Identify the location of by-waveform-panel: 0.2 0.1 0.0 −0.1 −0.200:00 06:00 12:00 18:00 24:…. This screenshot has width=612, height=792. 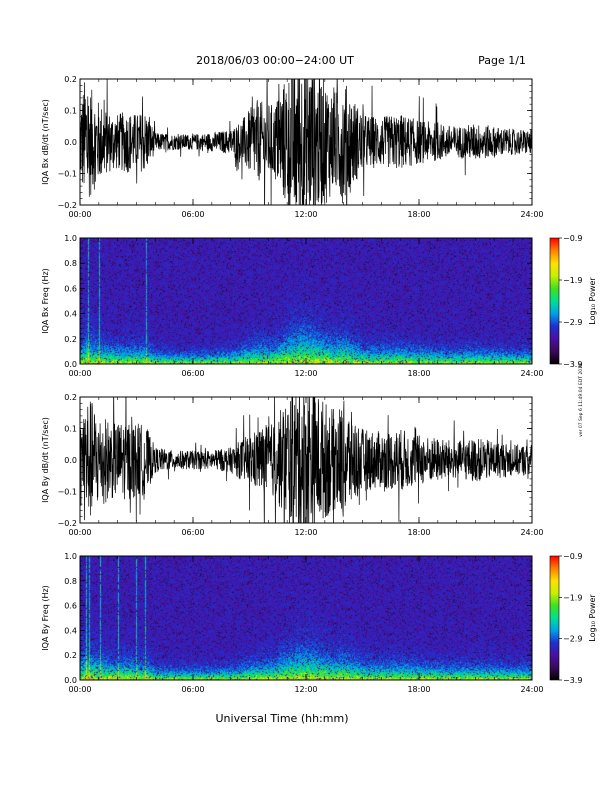
(292, 465).